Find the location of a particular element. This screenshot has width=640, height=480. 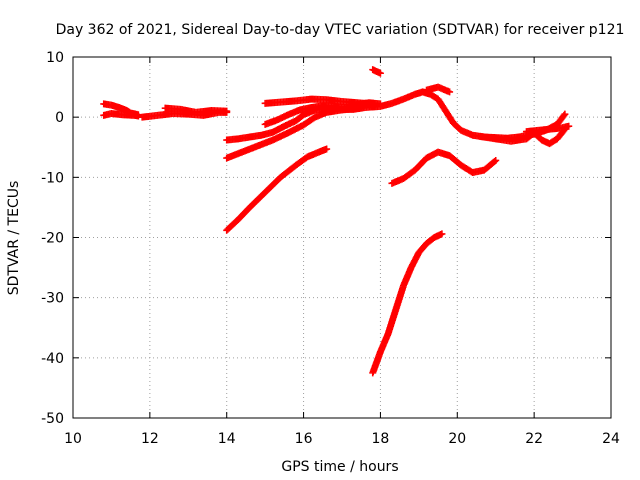

x-tick-label: 24 is located at coordinates (611, 439).